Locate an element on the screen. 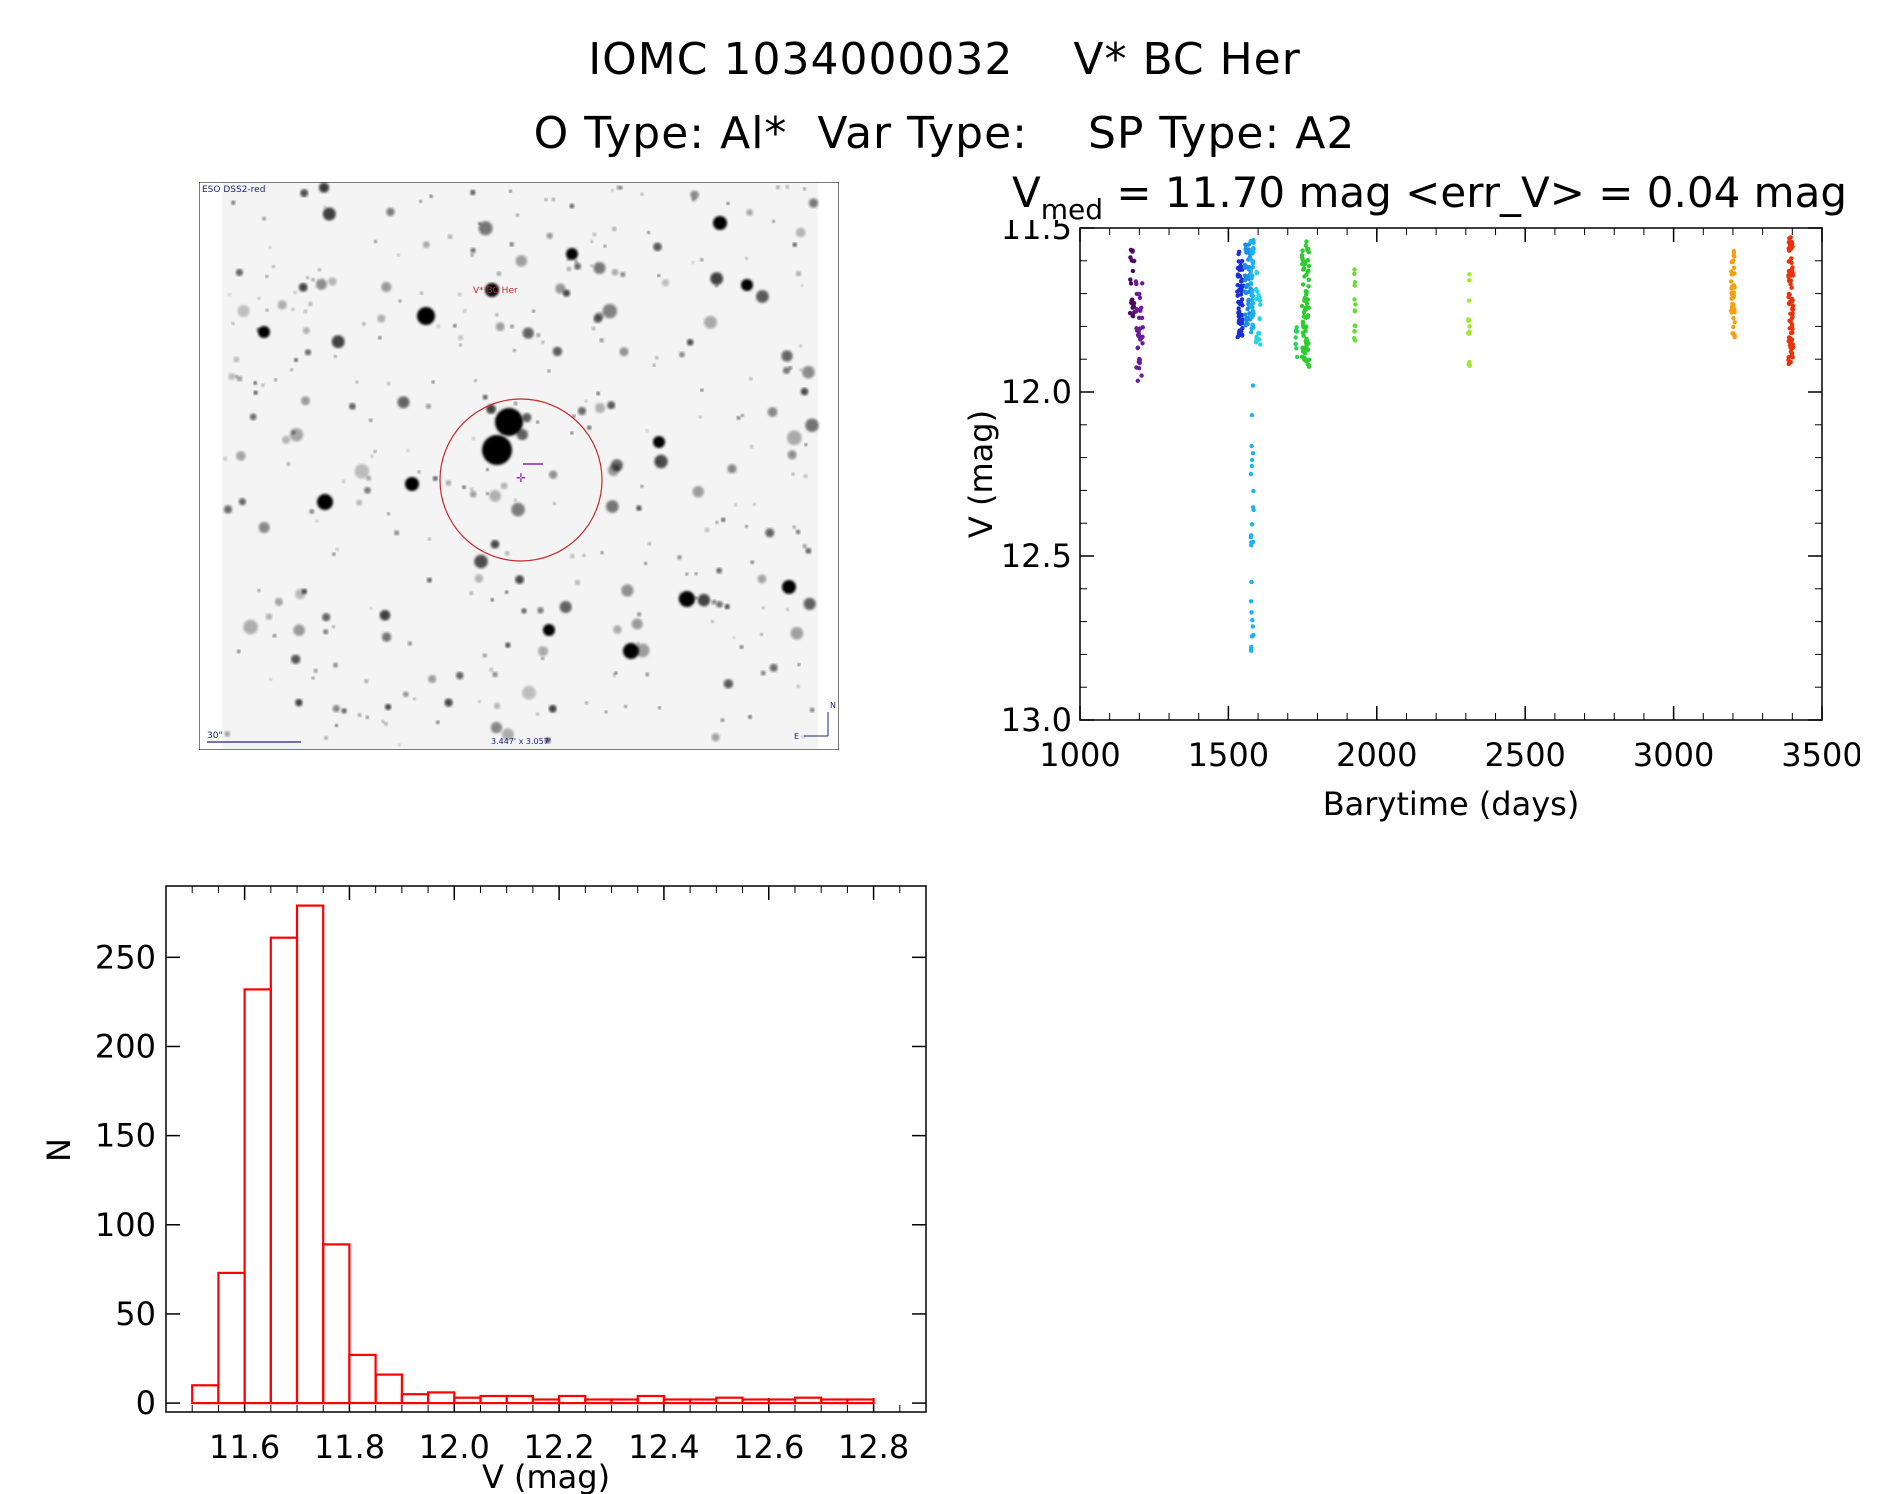 This screenshot has height=1494, width=1889. lc-ytick-label: 13.0 is located at coordinates (1036, 720).